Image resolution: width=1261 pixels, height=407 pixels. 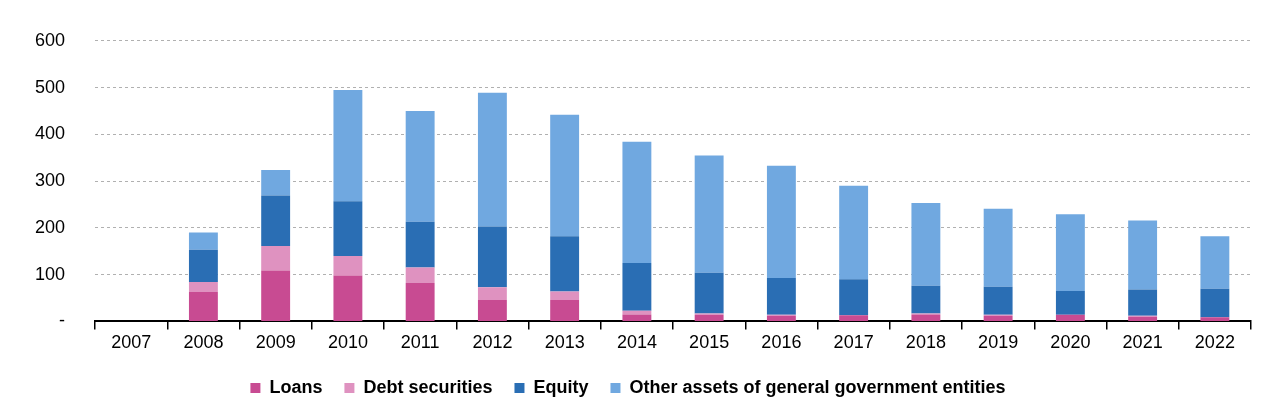 What do you see at coordinates (420, 342) in the screenshot?
I see `x-tick-label: 2011` at bounding box center [420, 342].